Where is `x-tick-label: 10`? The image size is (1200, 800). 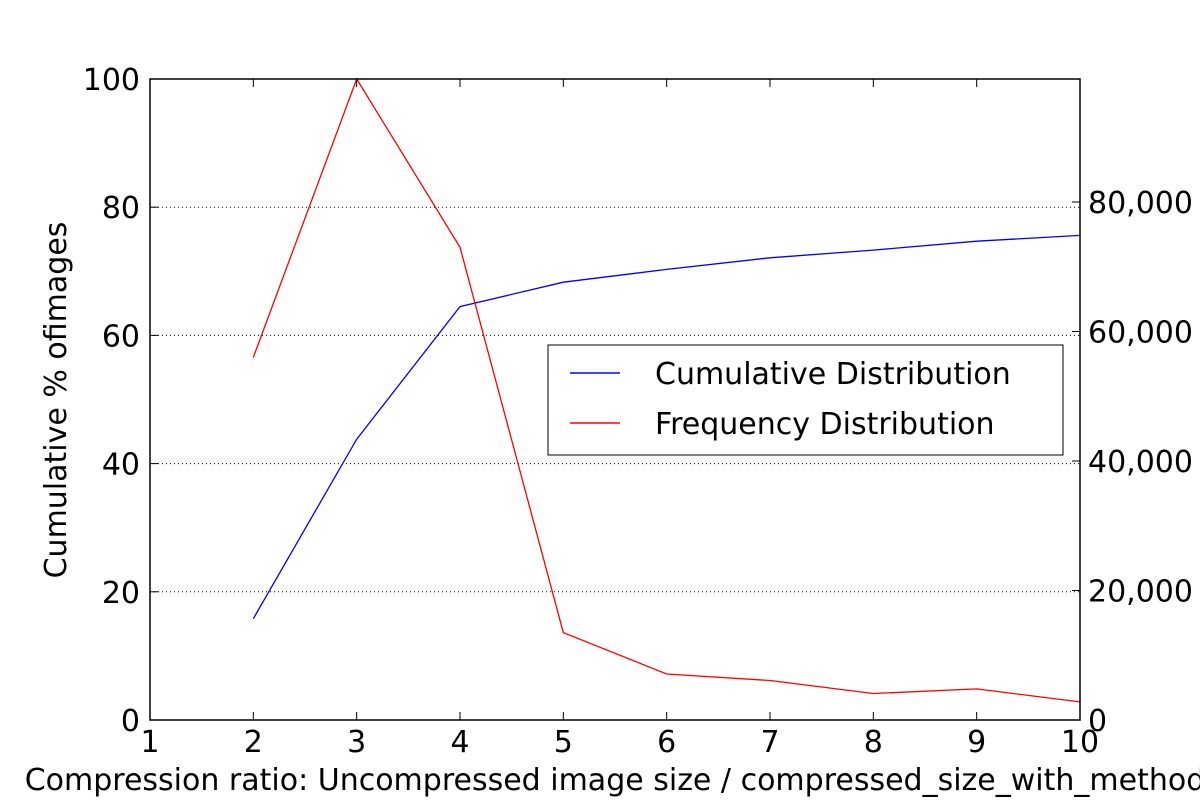
x-tick-label: 10 is located at coordinates (1080, 742).